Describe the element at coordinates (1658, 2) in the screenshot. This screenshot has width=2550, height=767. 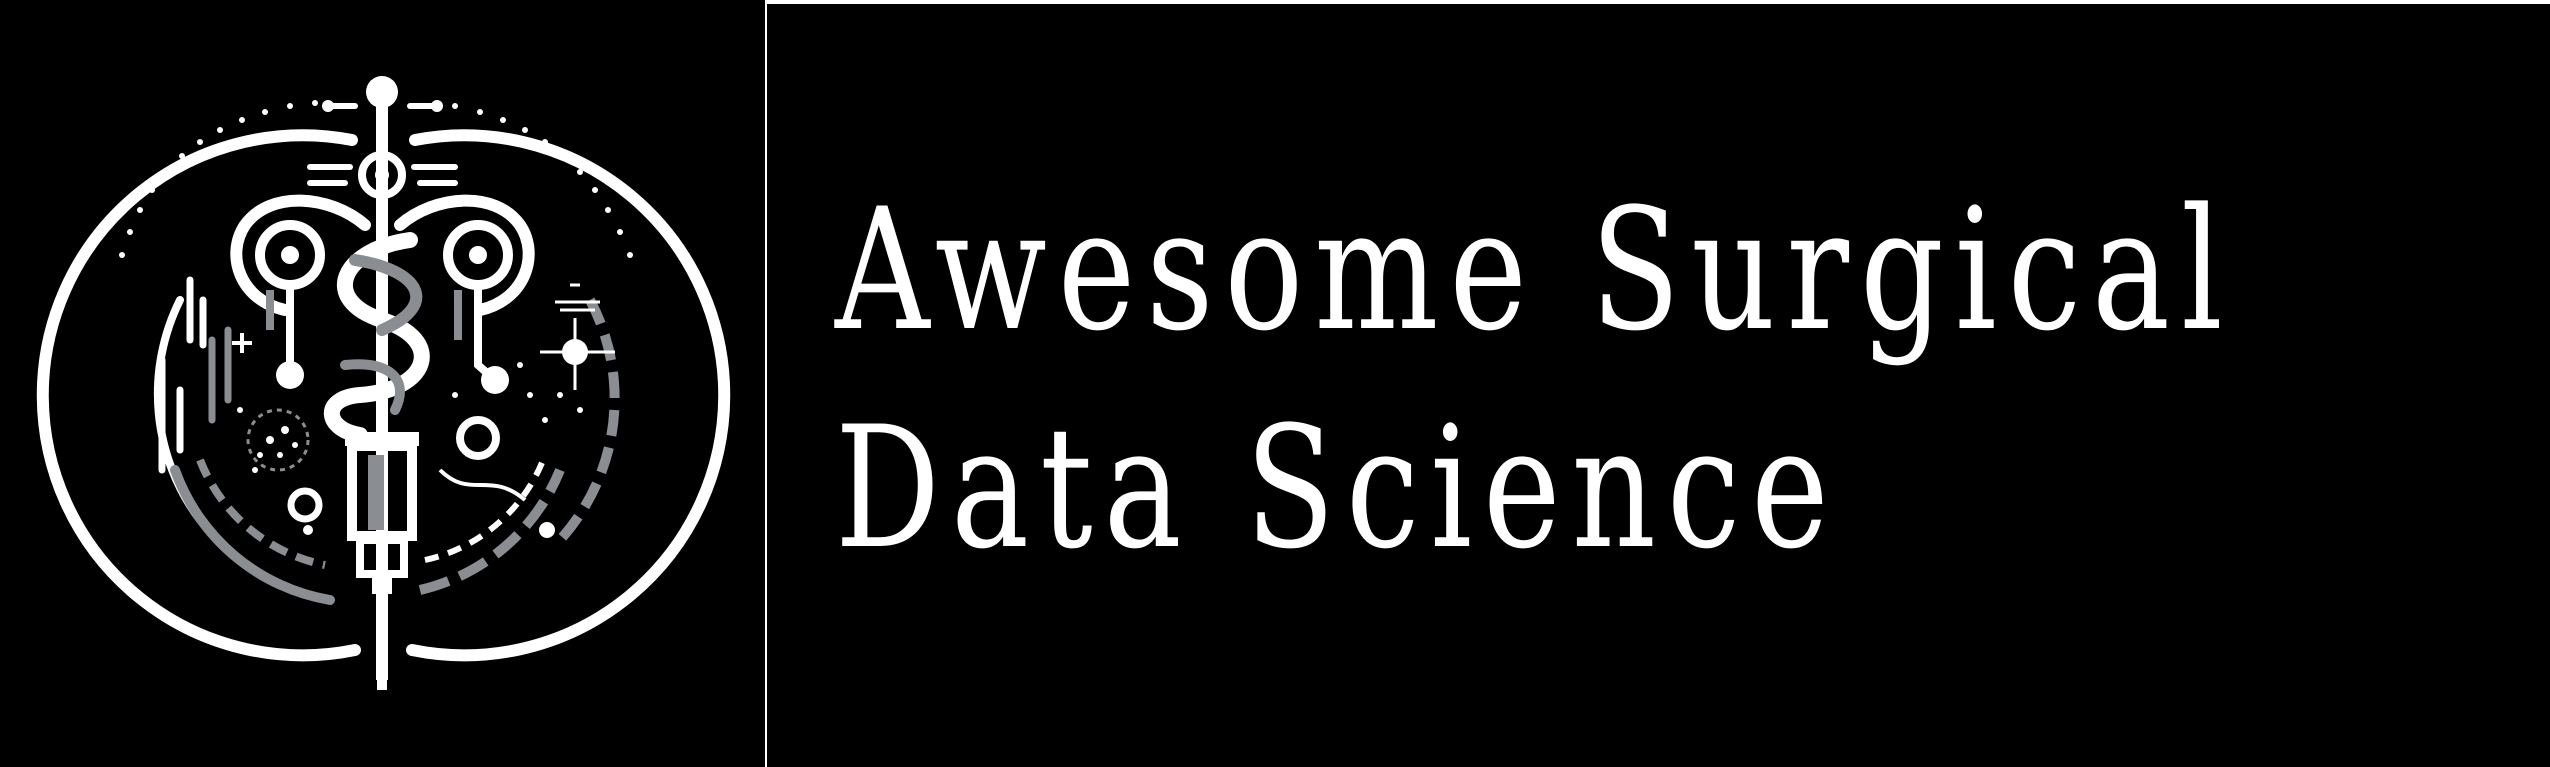
I see `top-border` at that location.